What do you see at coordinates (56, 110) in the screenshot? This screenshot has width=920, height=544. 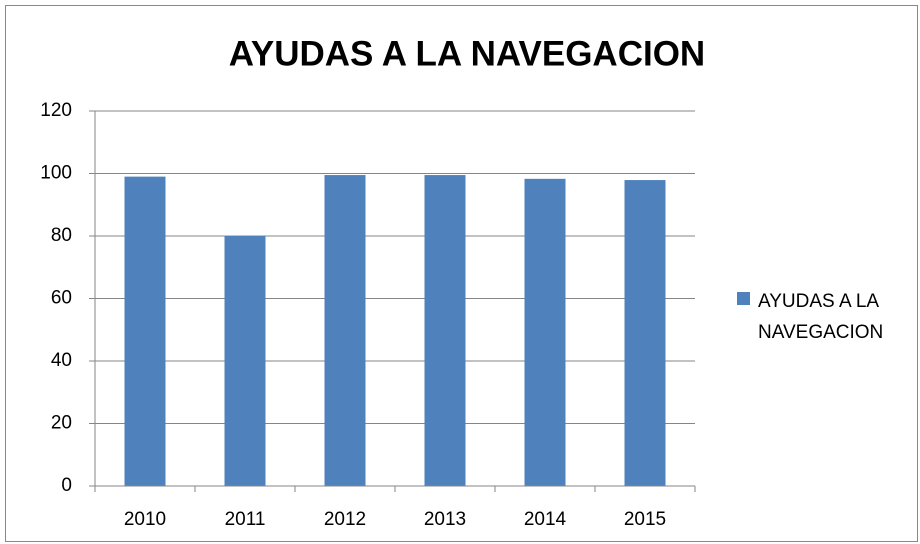 I see `y-tick-label: 120` at bounding box center [56, 110].